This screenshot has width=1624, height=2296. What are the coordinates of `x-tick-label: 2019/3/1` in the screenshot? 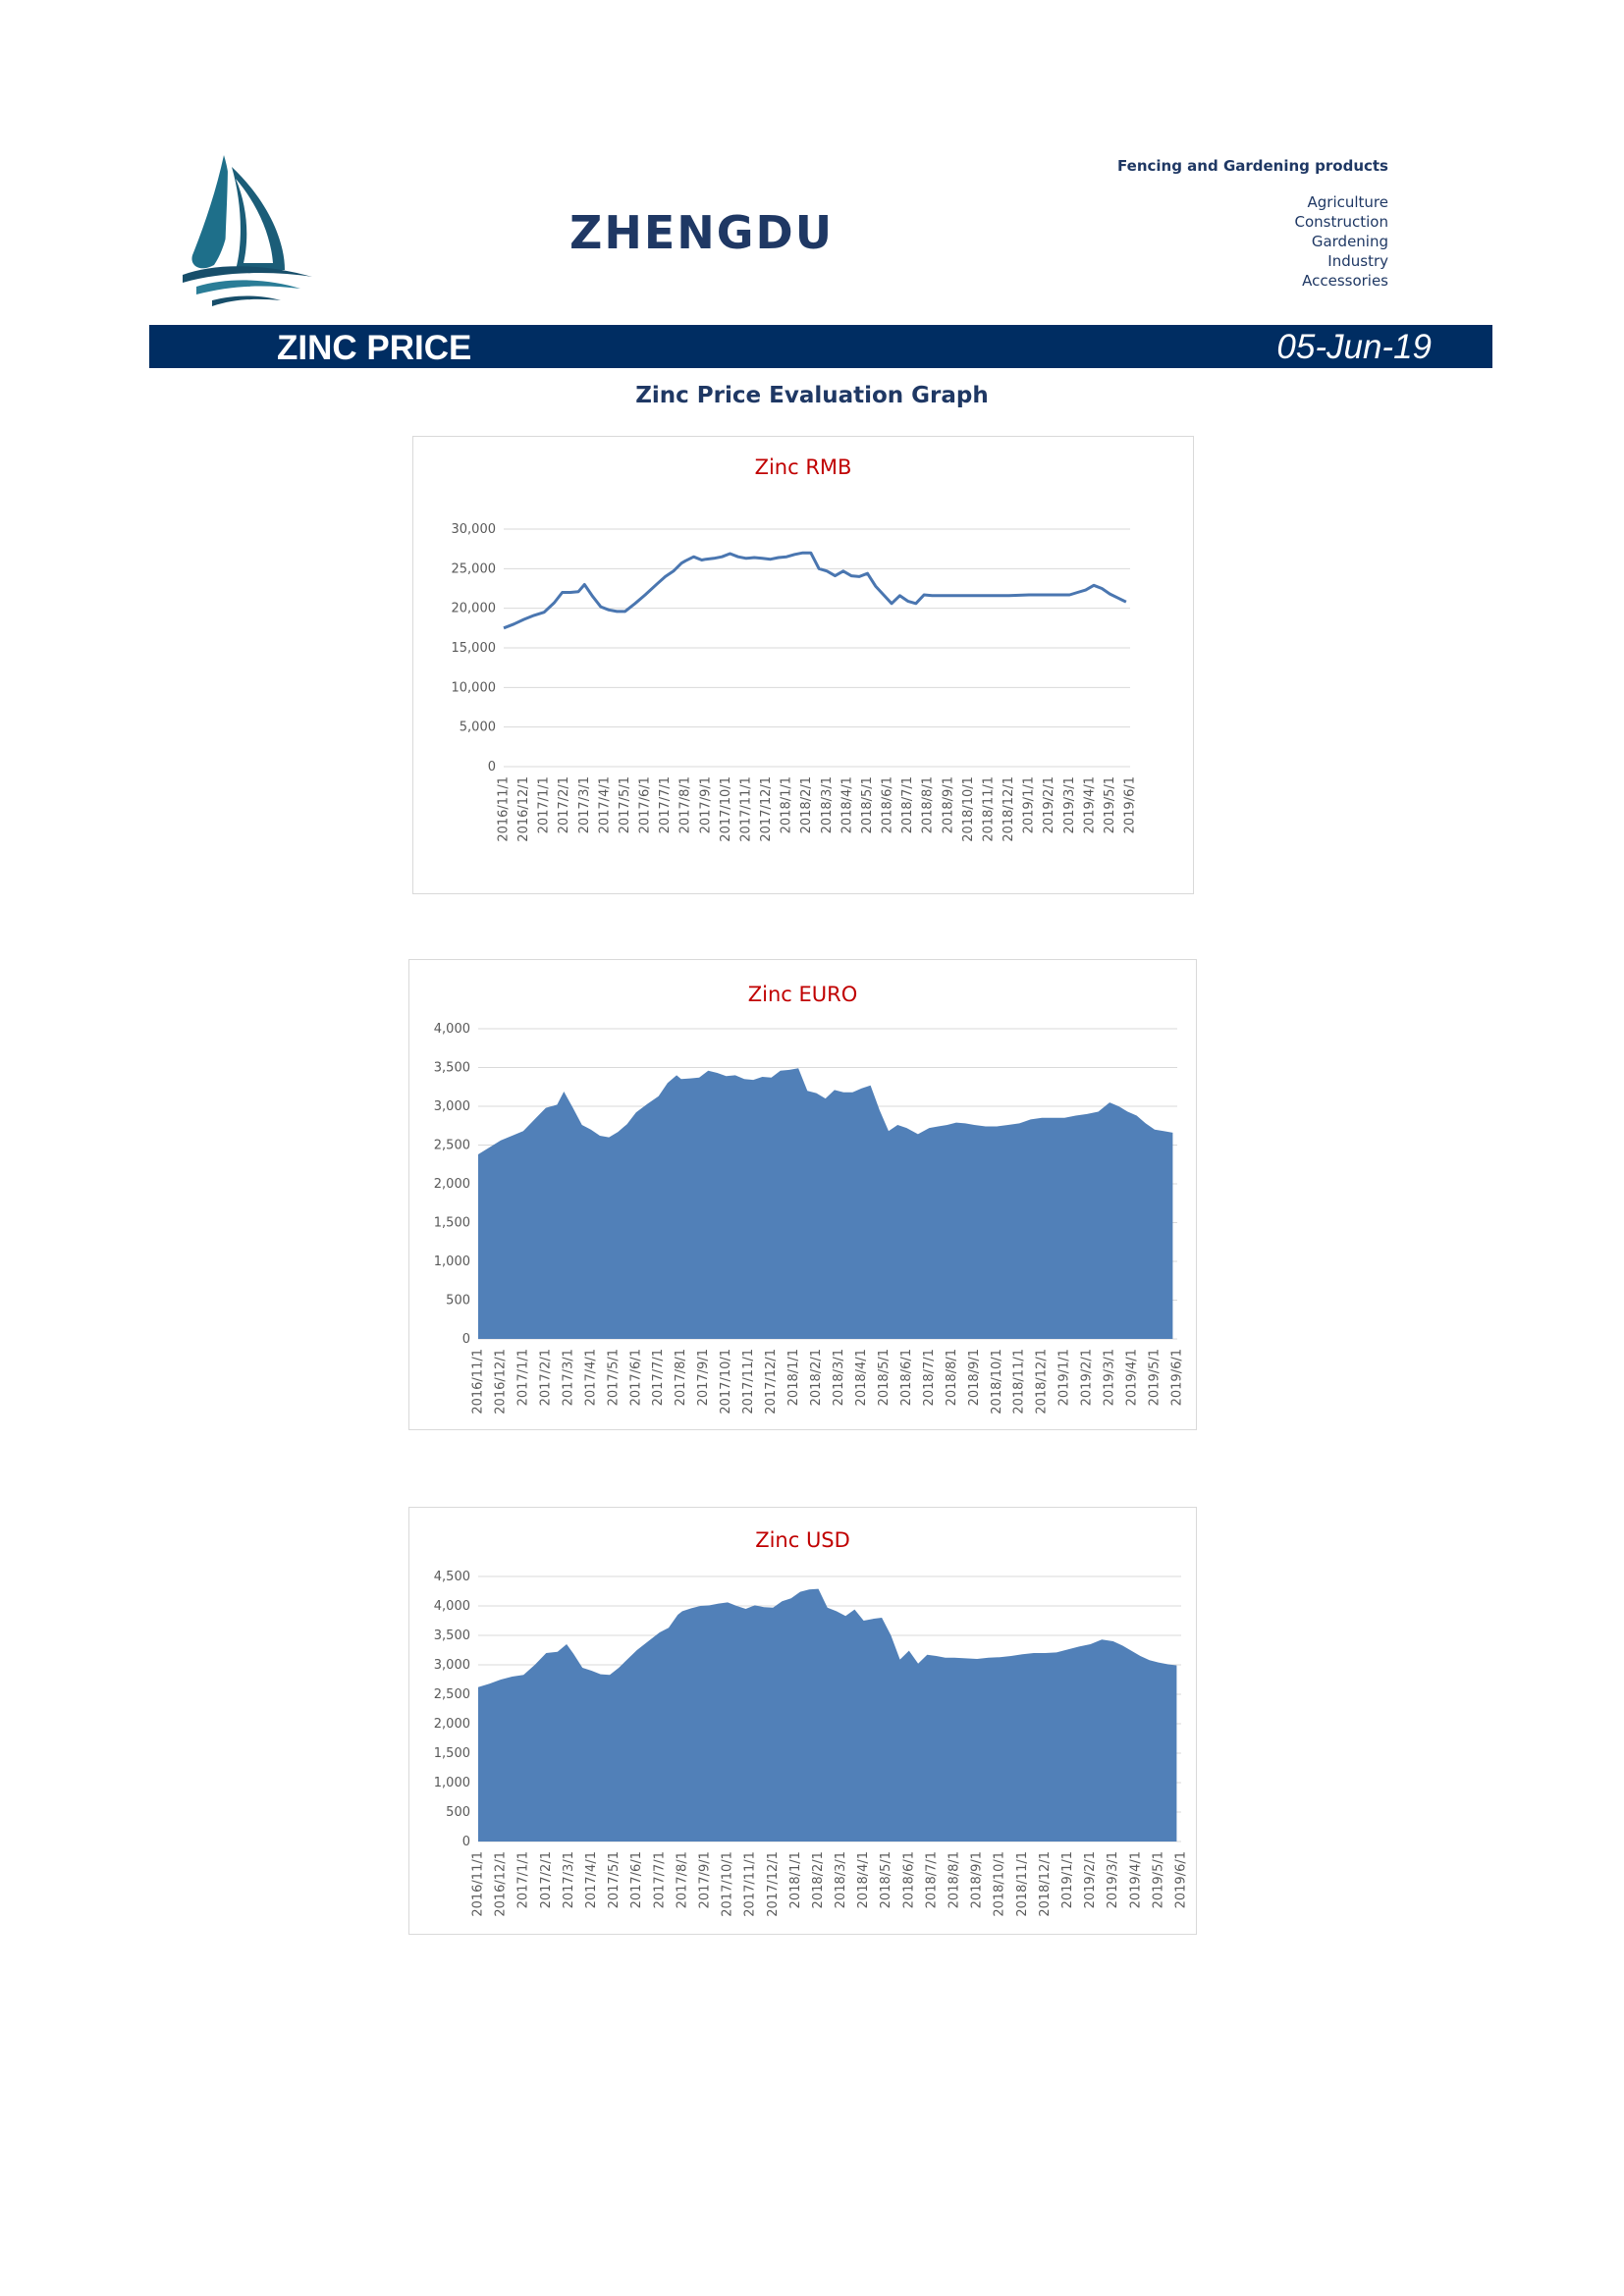 It's located at (1110, 1377).